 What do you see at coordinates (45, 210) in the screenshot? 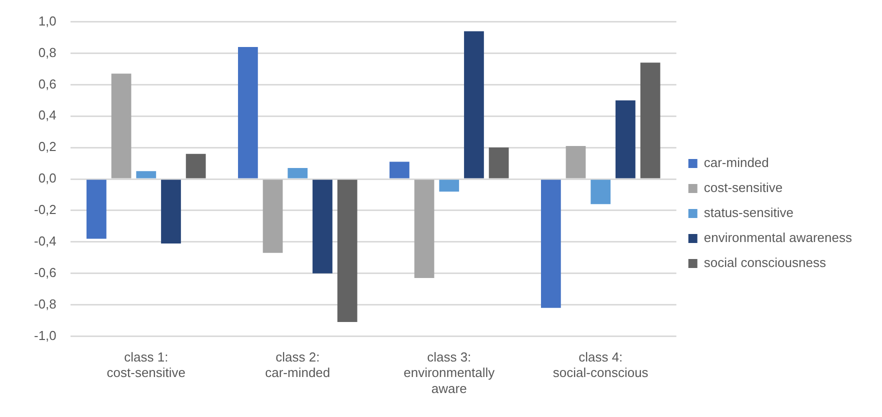
I see `y-tick-label: -0,2` at bounding box center [45, 210].